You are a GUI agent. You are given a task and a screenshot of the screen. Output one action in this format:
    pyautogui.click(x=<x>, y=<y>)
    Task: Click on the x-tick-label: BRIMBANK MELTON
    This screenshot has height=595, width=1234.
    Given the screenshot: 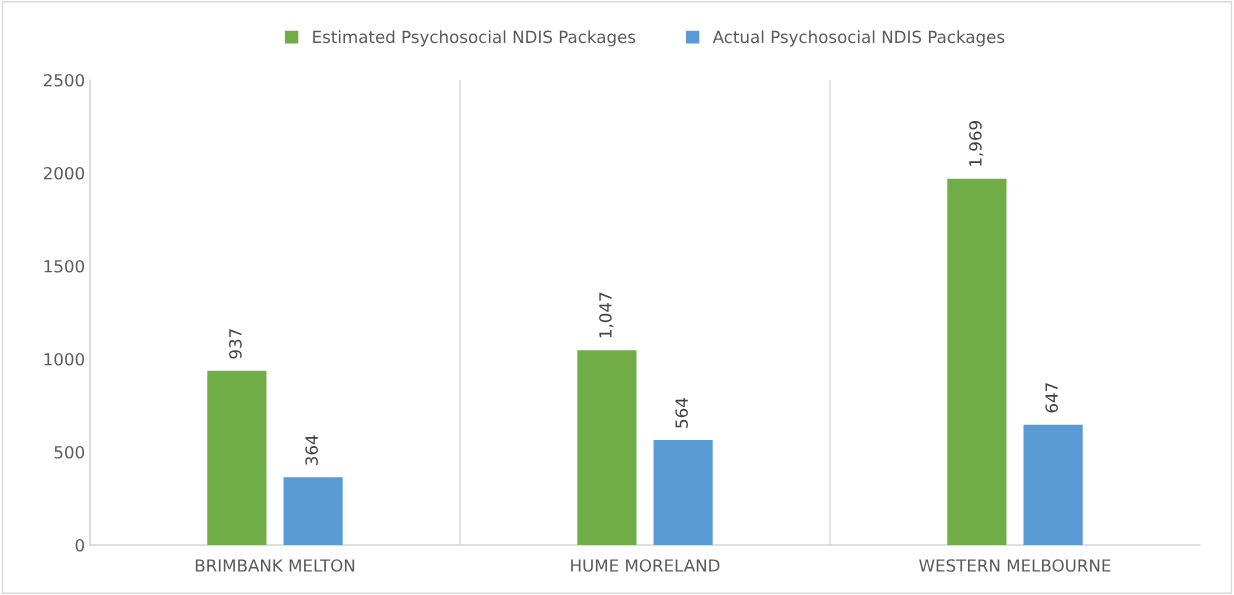 What is the action you would take?
    pyautogui.click(x=275, y=565)
    